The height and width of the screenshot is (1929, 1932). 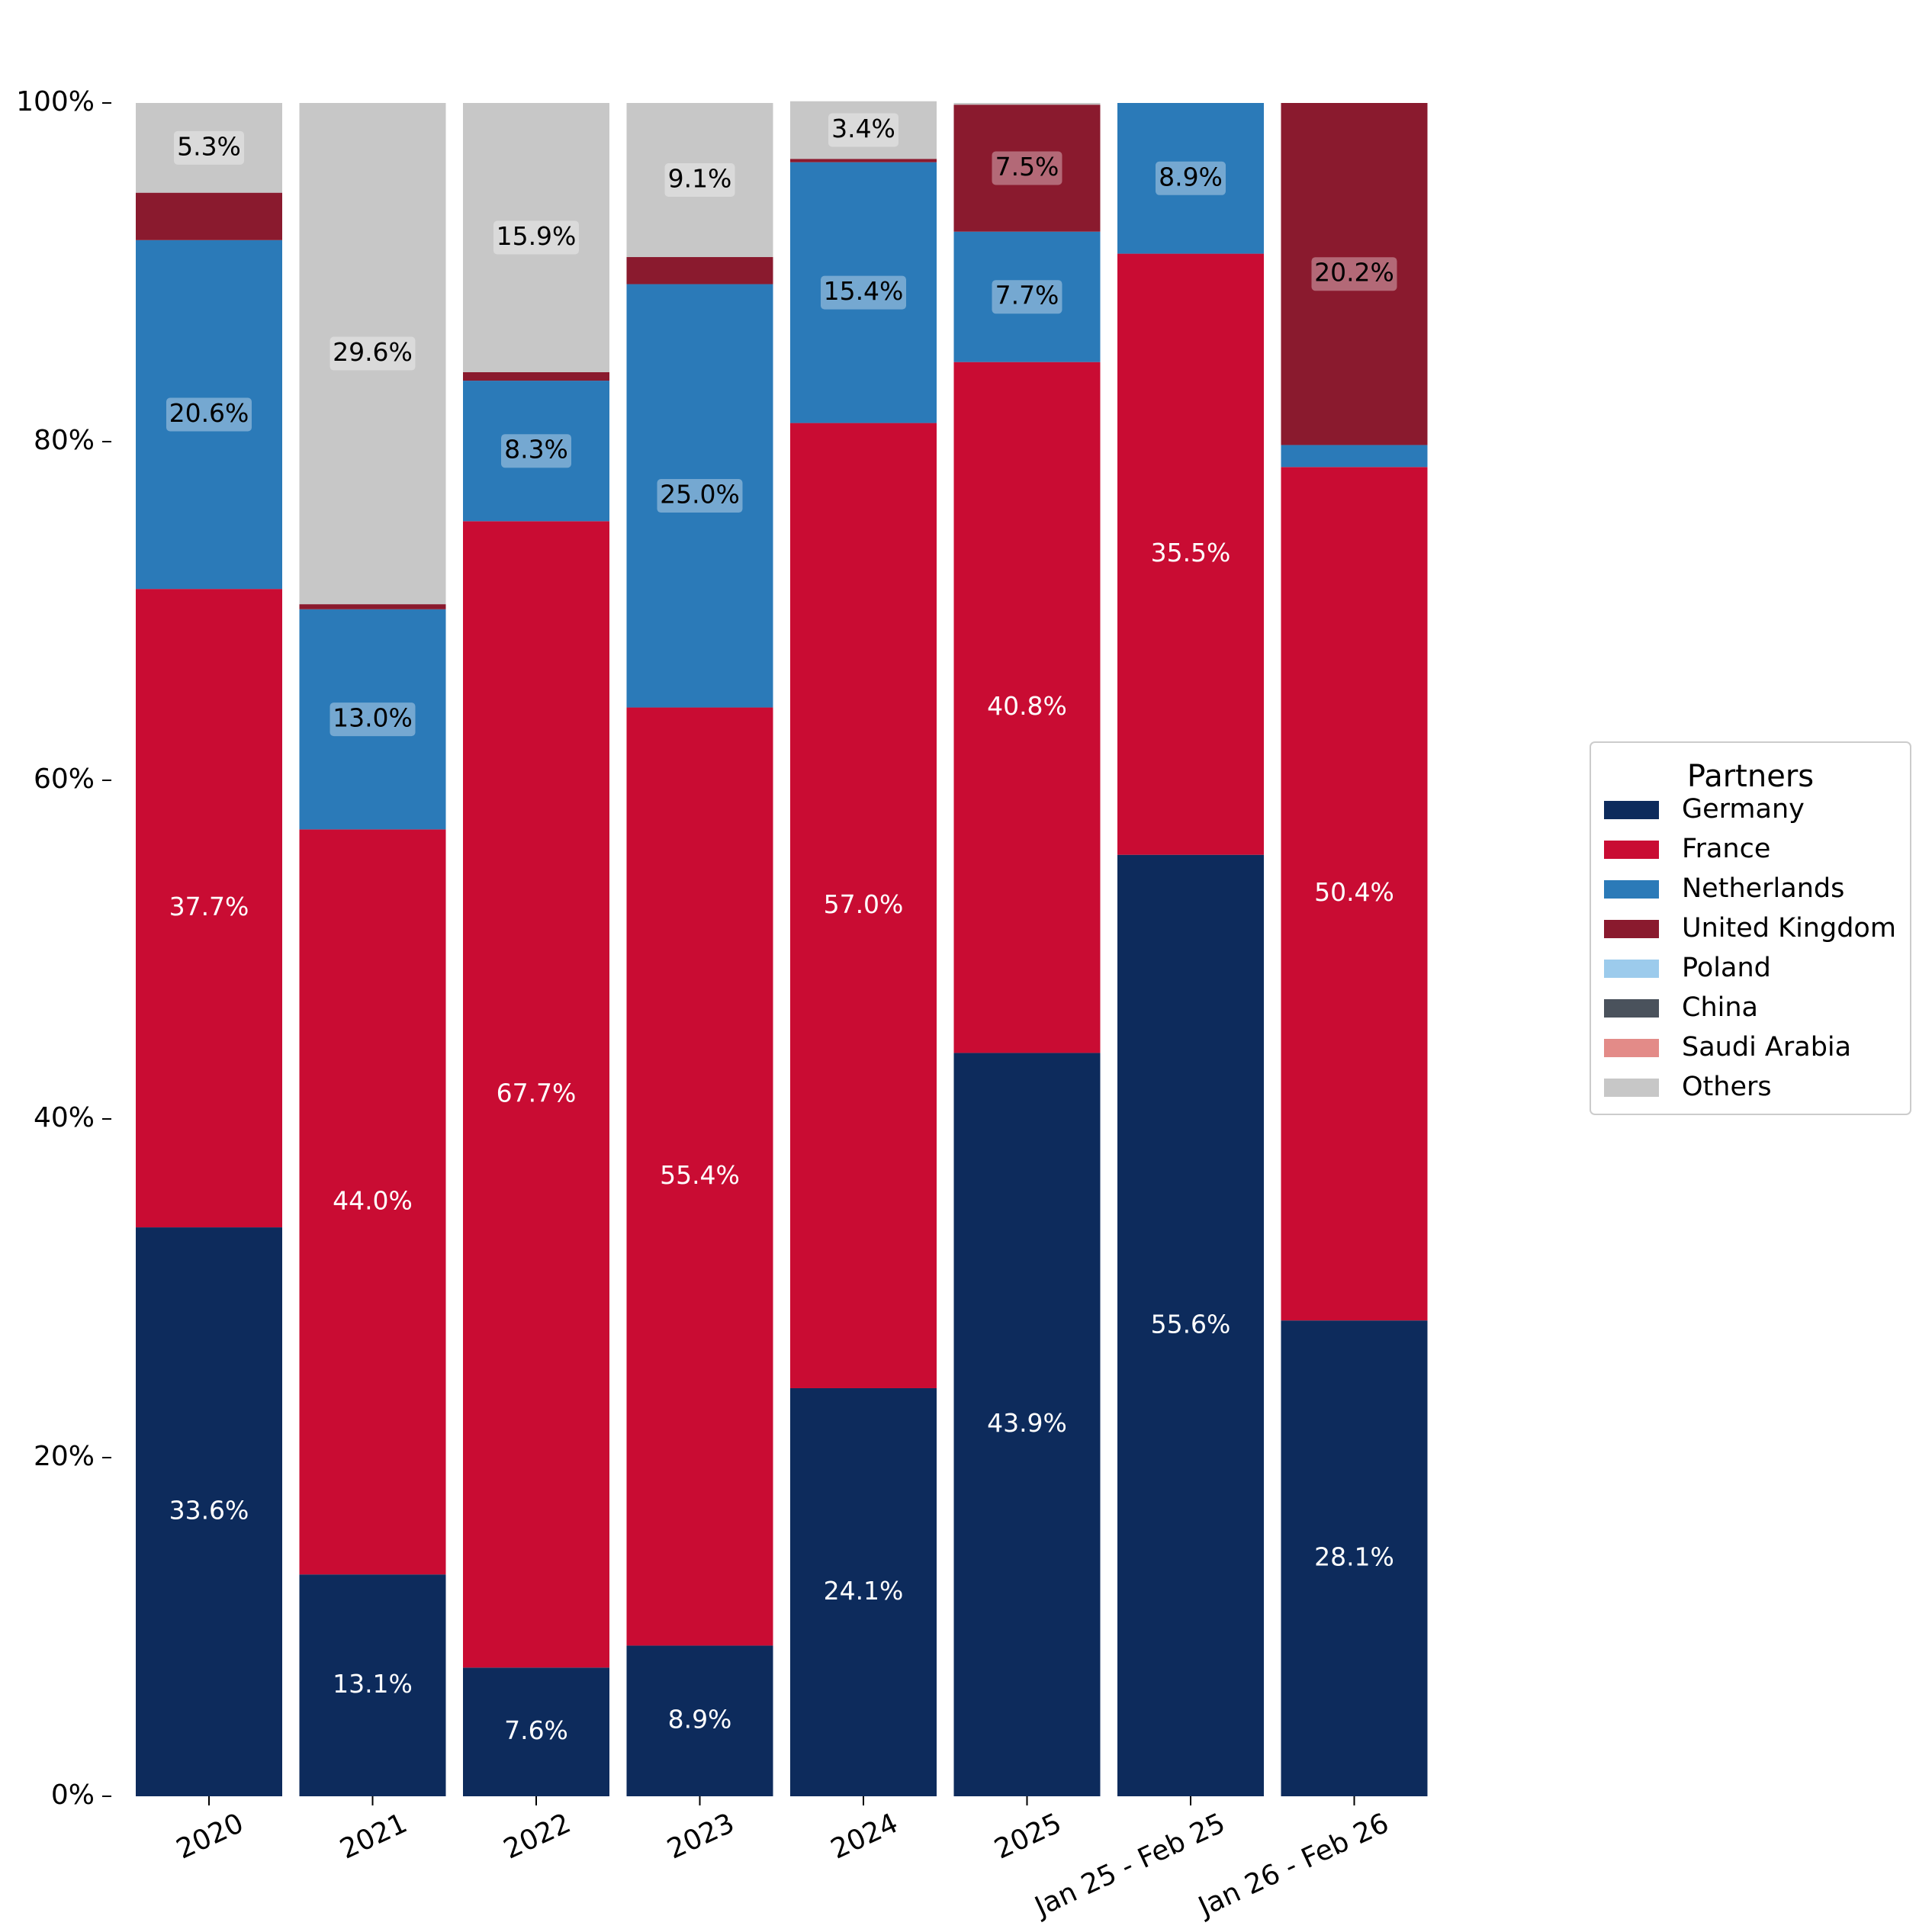 I want to click on bar-2024-france, so click(x=863, y=905).